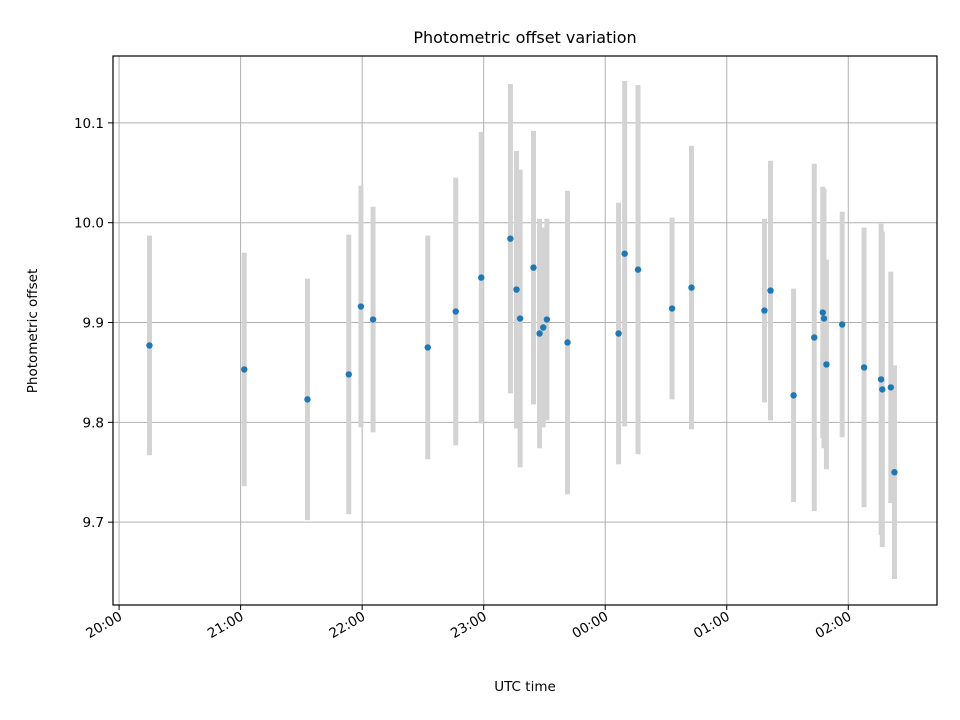 This screenshot has width=960, height=720. I want to click on y-tick-label: 9.7, so click(93, 523).